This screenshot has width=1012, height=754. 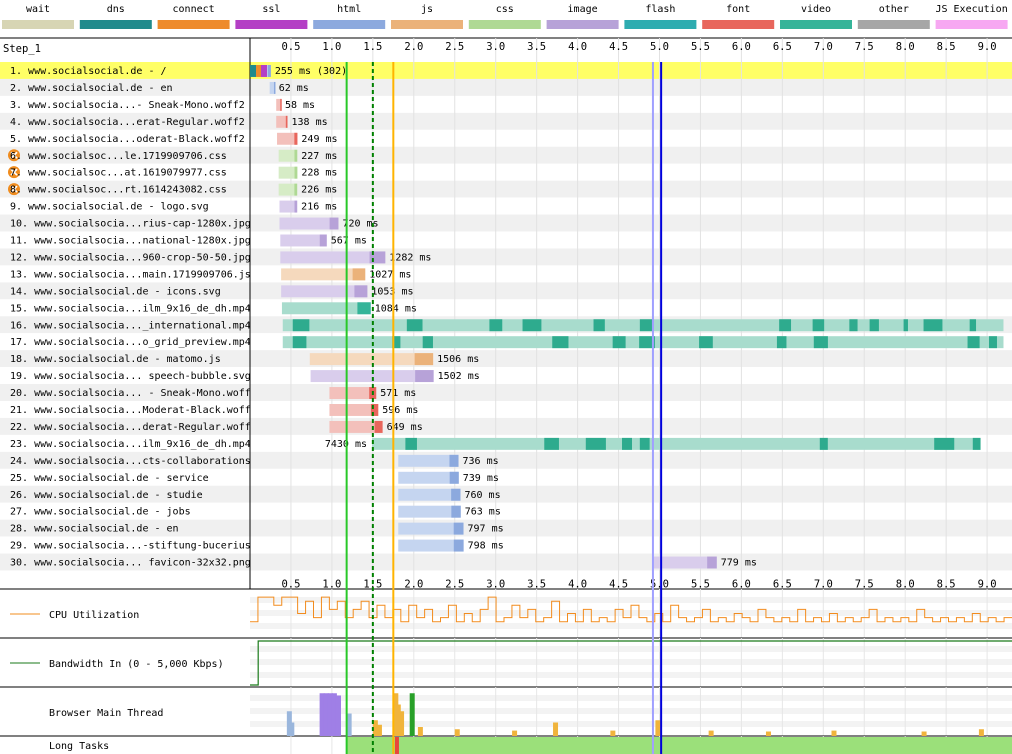 What do you see at coordinates (349, 9) in the screenshot?
I see `legend-label-4: html` at bounding box center [349, 9].